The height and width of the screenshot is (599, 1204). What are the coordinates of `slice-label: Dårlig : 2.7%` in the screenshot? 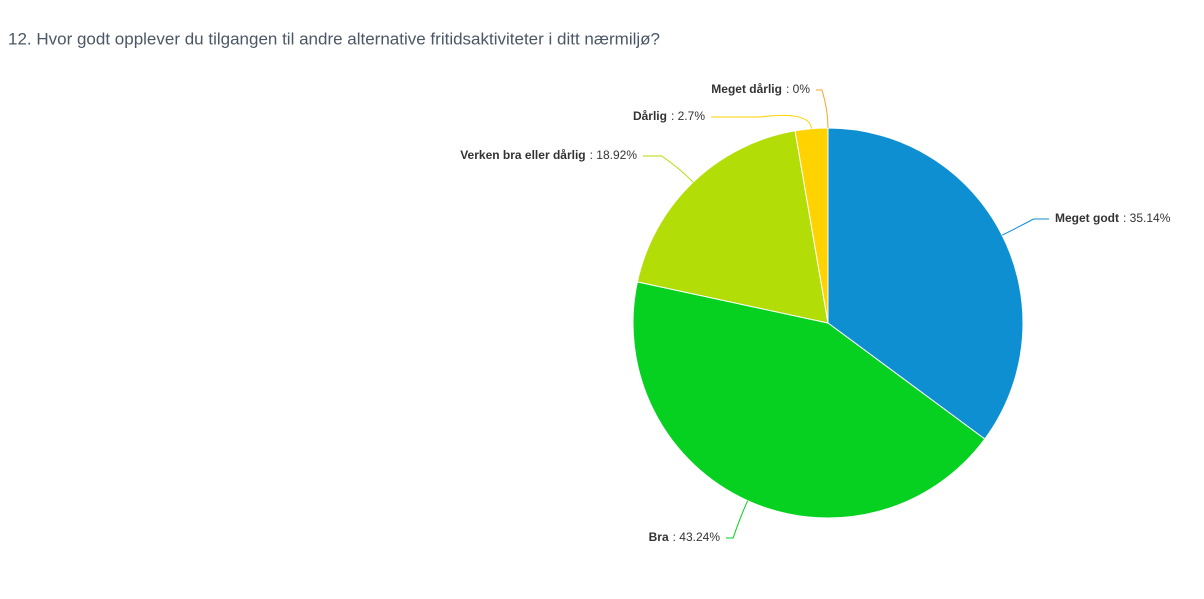 It's located at (669, 116).